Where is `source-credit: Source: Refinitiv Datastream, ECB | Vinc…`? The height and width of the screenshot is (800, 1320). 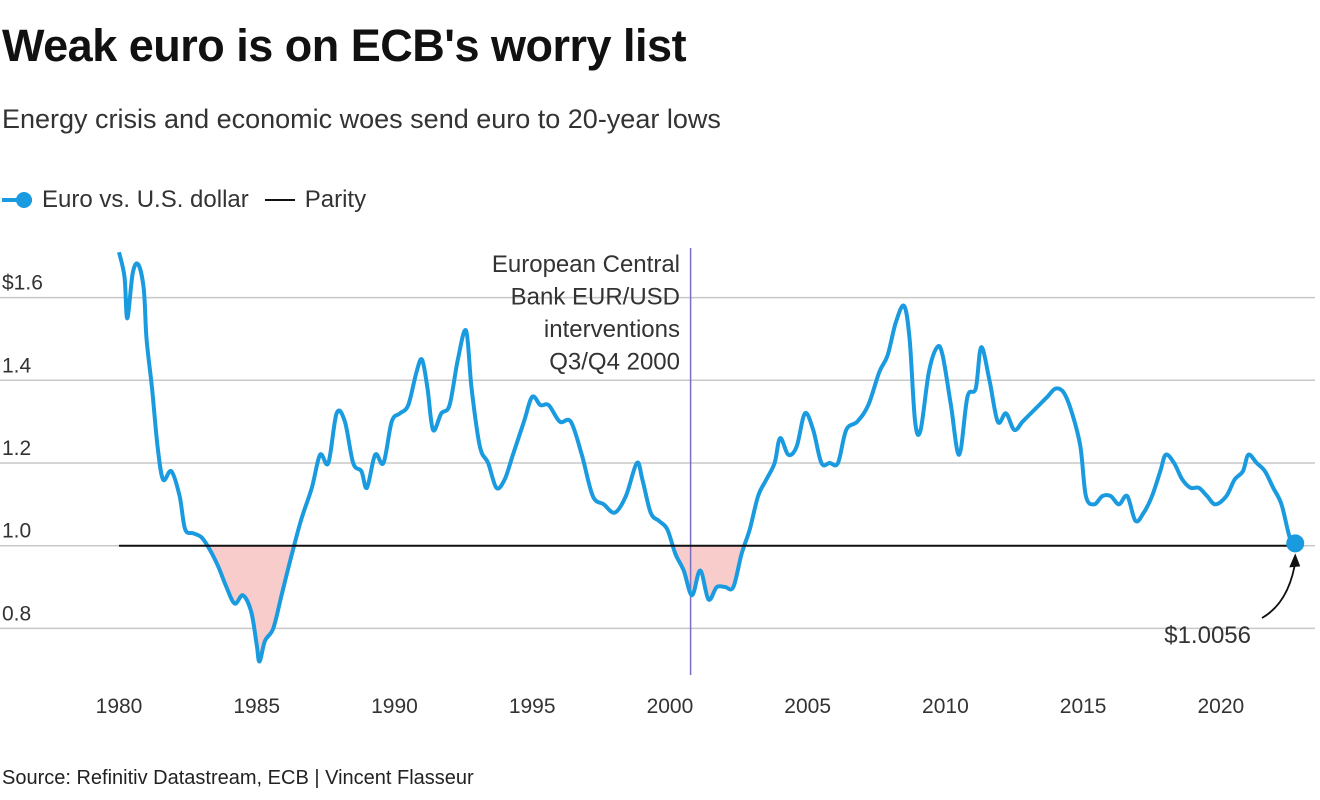
source-credit: Source: Refinitiv Datastream, ECB | Vinc… is located at coordinates (238, 778).